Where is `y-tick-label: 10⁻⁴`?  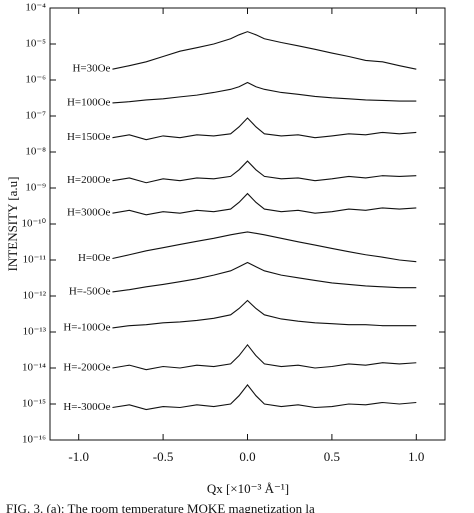
y-tick-label: 10⁻⁴ is located at coordinates (35, 8).